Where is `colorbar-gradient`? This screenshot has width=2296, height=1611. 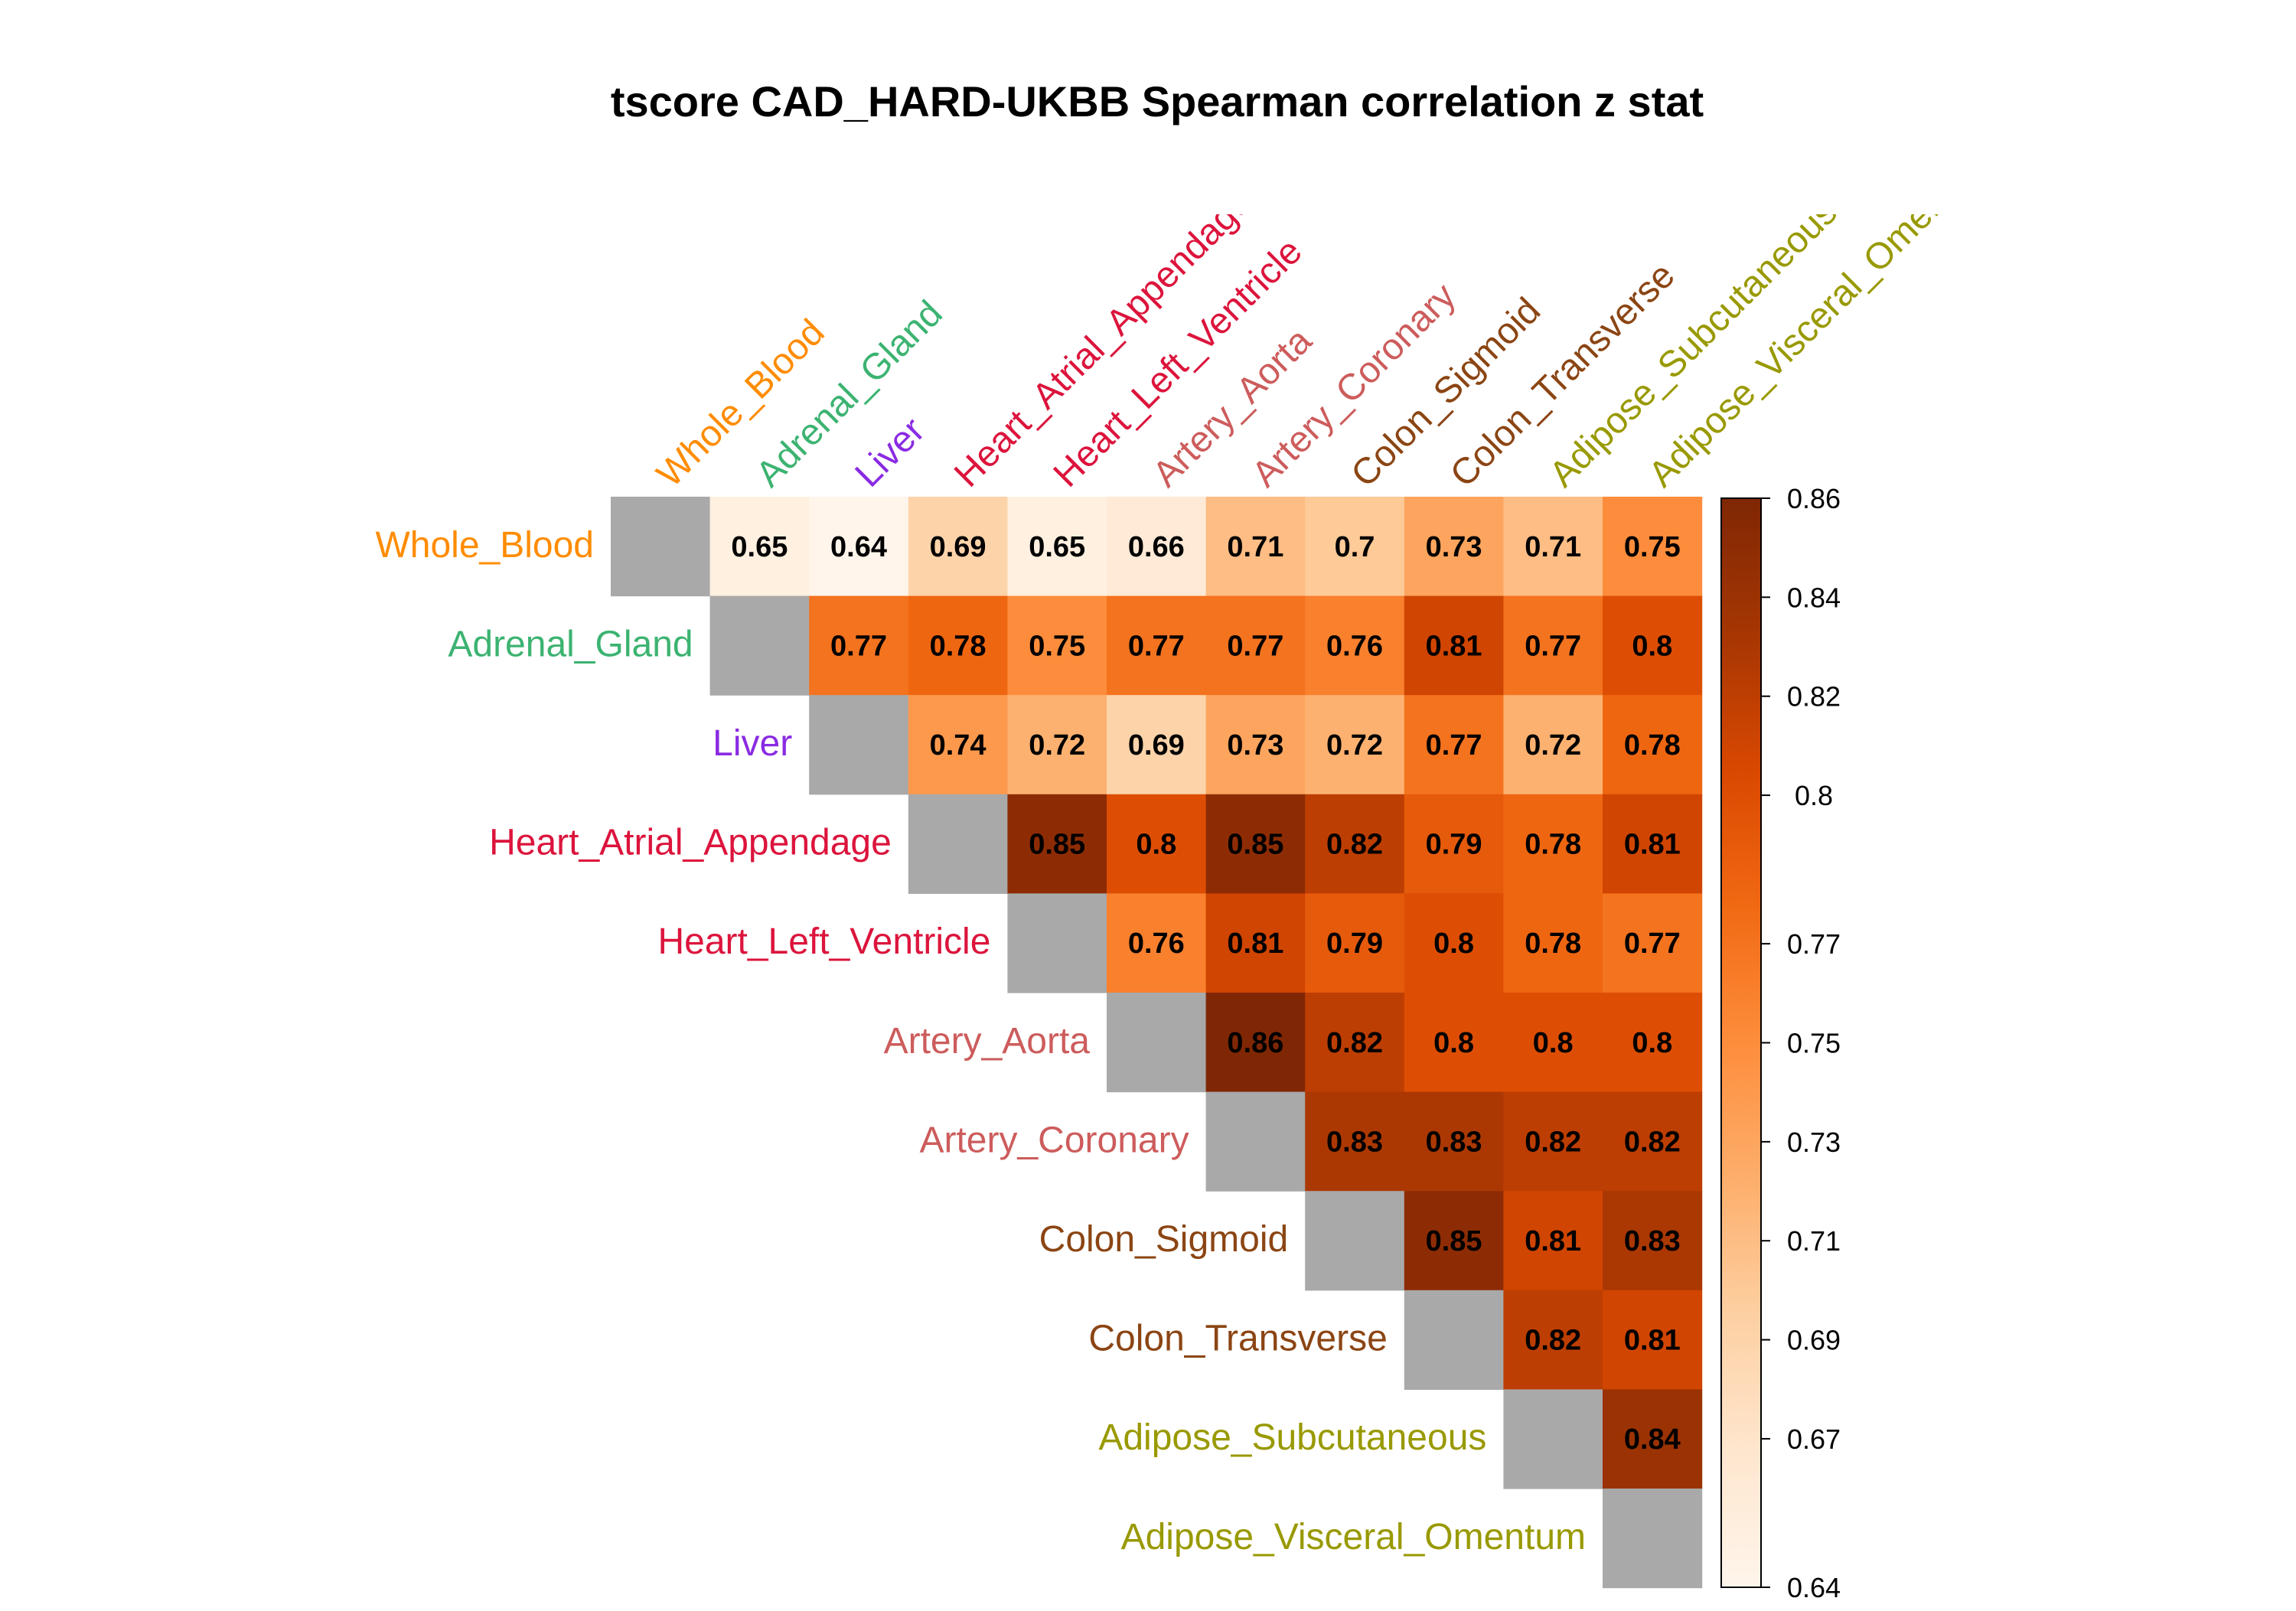 colorbar-gradient is located at coordinates (1741, 1042).